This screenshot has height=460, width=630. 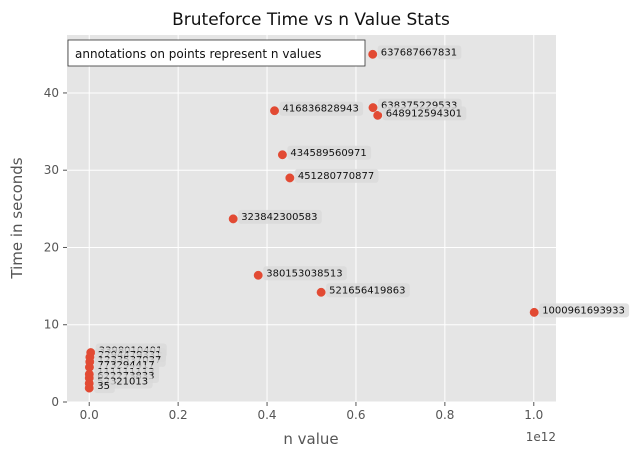 I want to click on y-tick-label: 30, so click(x=51, y=170).